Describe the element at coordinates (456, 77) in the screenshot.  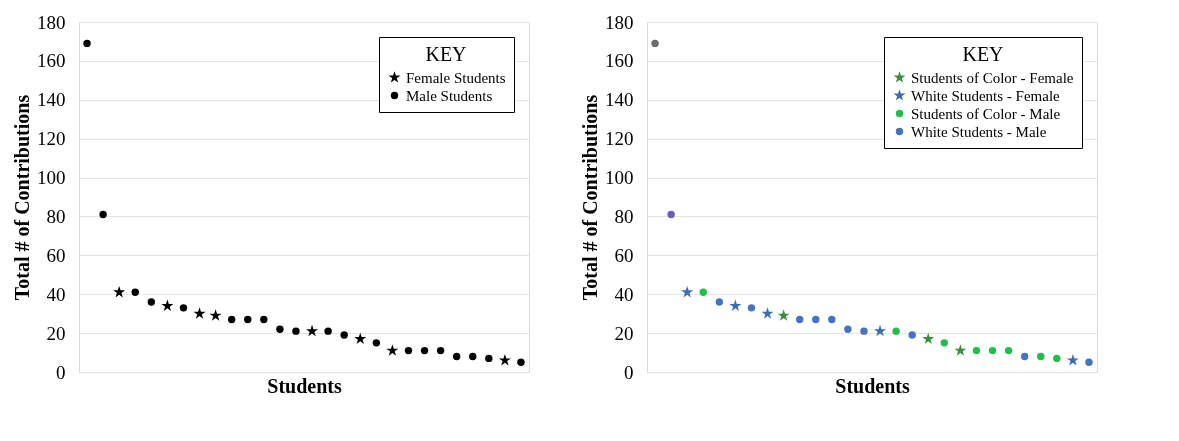
I see `legend-label: Female Students` at that location.